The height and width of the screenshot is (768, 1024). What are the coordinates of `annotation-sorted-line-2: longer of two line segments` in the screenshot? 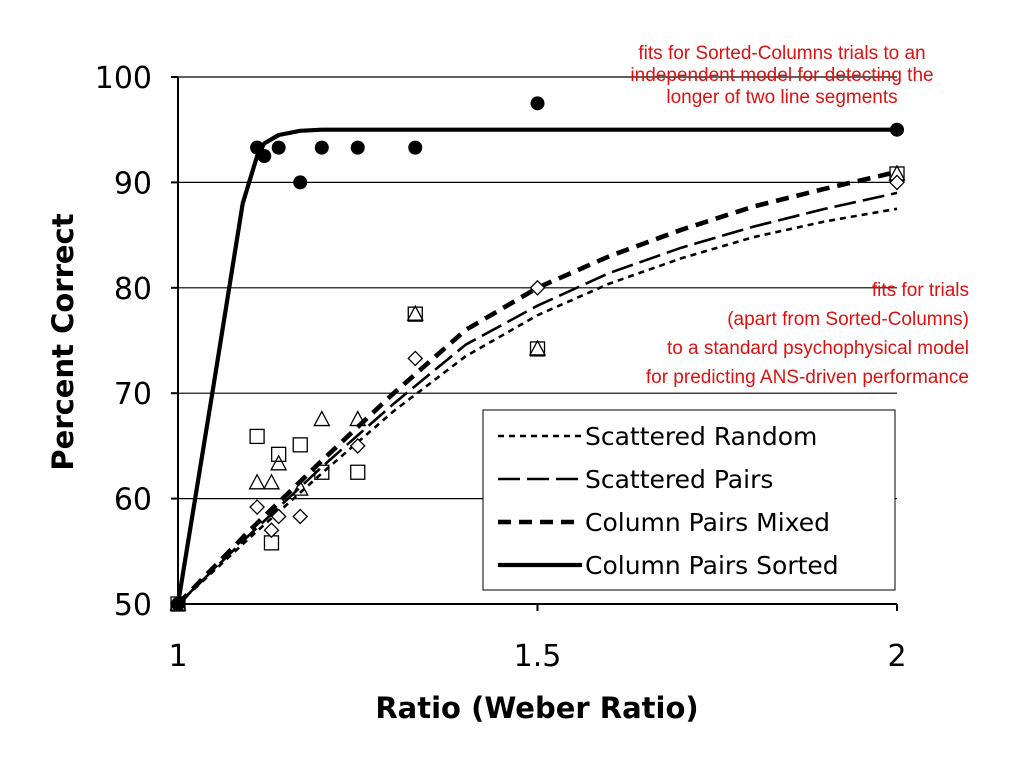 It's located at (781, 97).